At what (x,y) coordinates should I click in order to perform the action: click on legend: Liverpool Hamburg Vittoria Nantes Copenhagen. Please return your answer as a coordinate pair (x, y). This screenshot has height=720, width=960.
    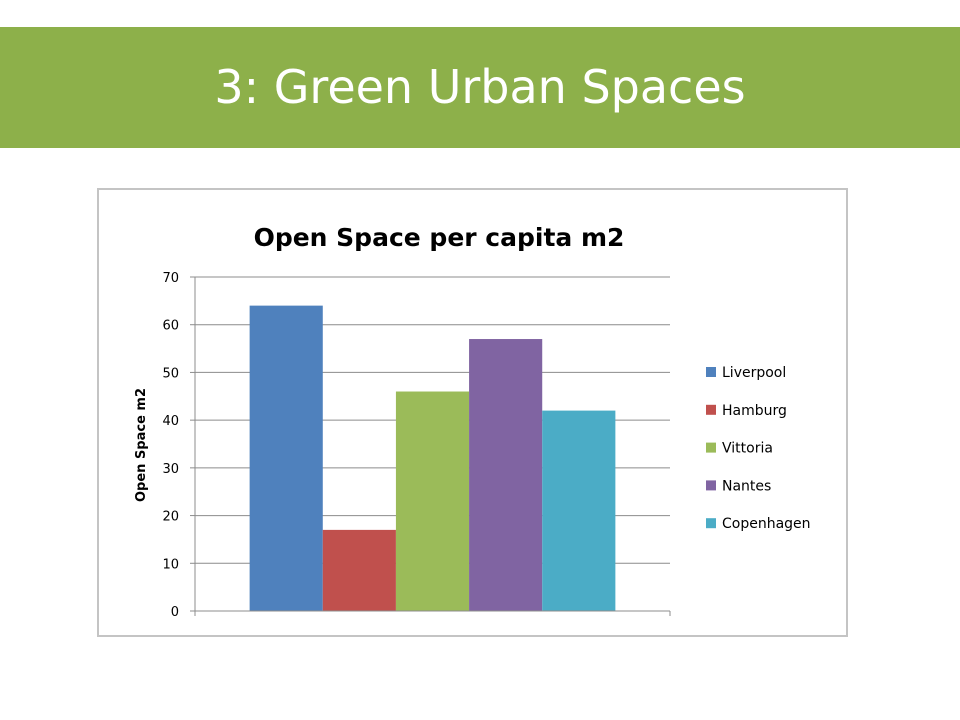
    Looking at the image, I should click on (758, 448).